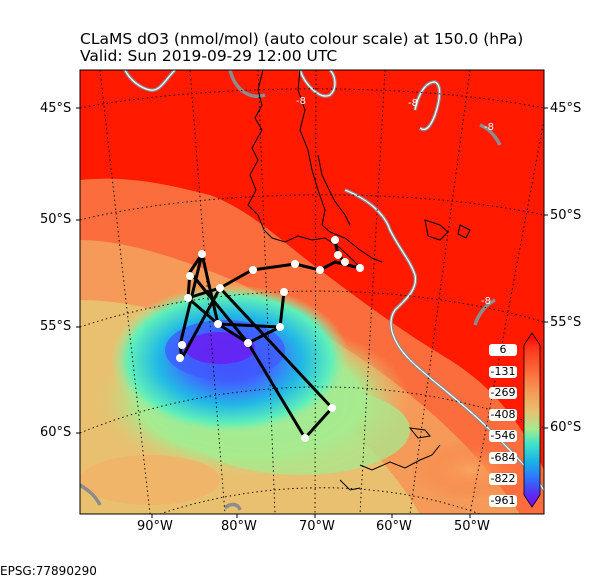 This screenshot has height=578, width=608. I want to click on lat-label-right: 45°S, so click(566, 108).